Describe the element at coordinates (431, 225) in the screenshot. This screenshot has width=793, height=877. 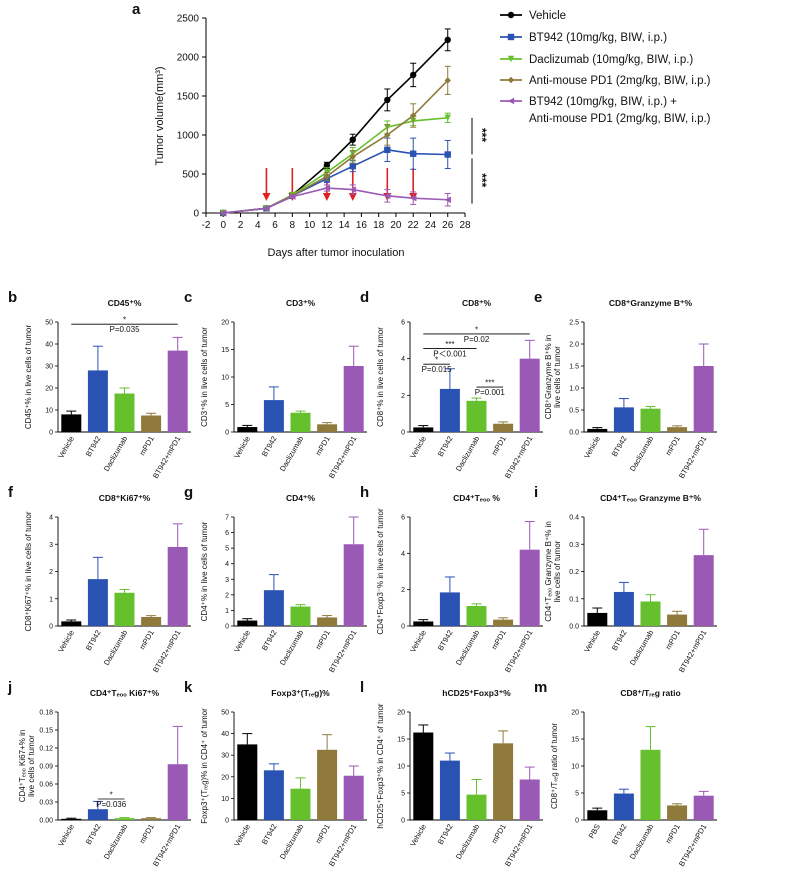
I see `x-tick-label: 24` at that location.